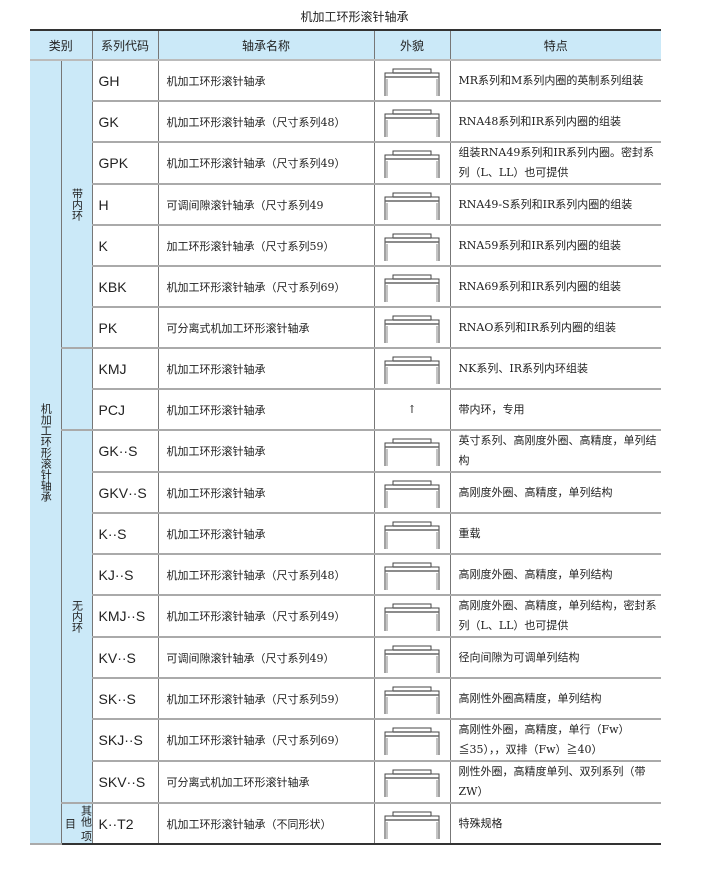 This screenshot has height=871, width=709. What do you see at coordinates (125, 45) in the screenshot?
I see `header-code: 系列代码` at bounding box center [125, 45].